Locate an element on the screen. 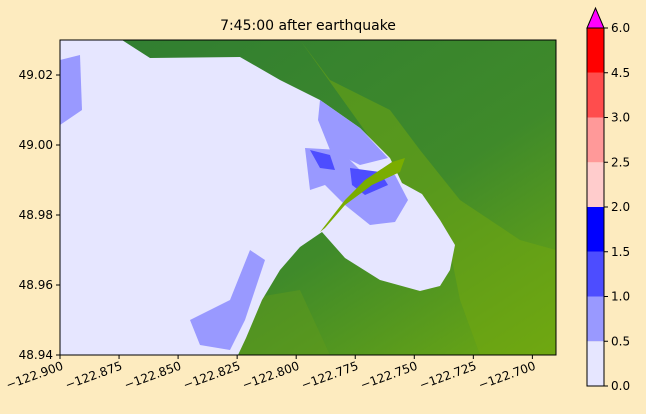 This screenshot has height=414, width=646. colorbar-tick-label: 6.0 is located at coordinates (620, 28).